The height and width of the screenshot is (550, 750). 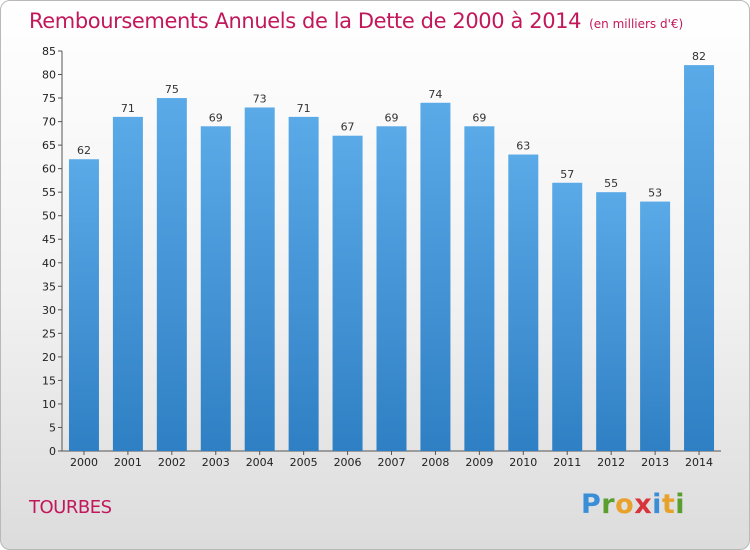 What do you see at coordinates (49, 192) in the screenshot?
I see `y-tick-label: 55` at bounding box center [49, 192].